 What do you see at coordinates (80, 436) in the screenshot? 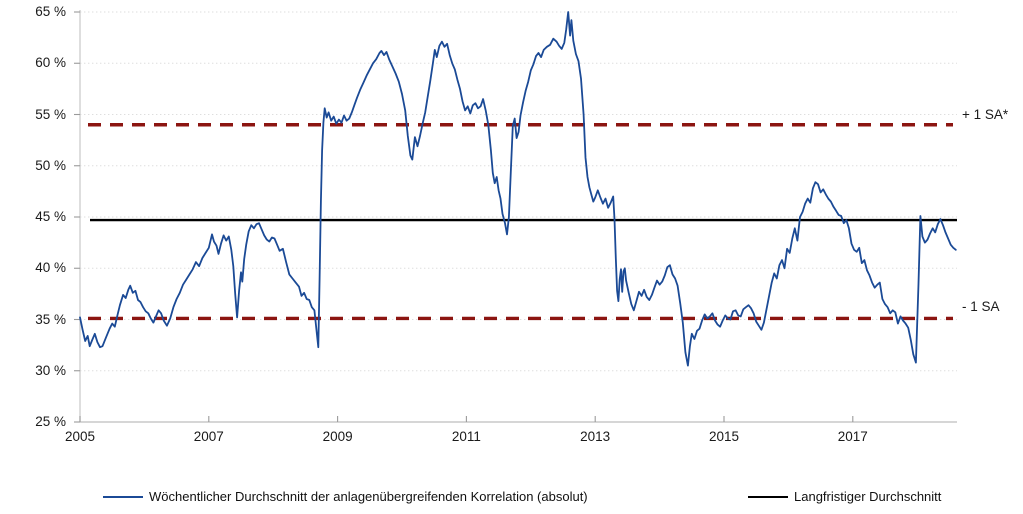
I see `x-axis-label-2005: 2005` at bounding box center [80, 436].